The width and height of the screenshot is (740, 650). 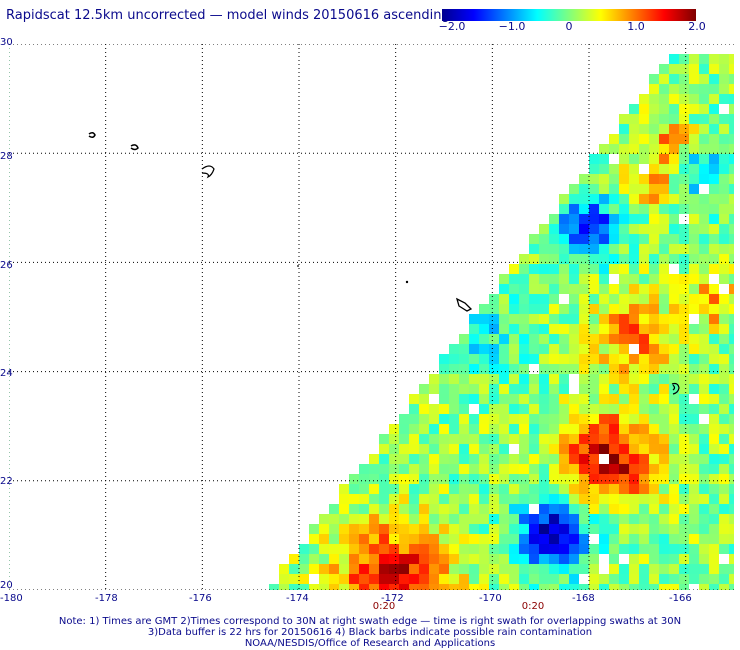 I want to click on y-tick-label: 28, so click(x=6, y=156).